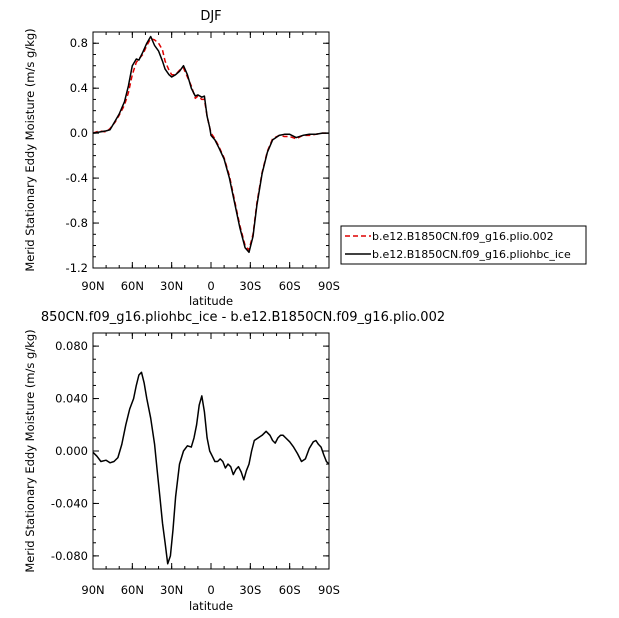 The image size is (619, 618). Describe the element at coordinates (71, 451) in the screenshot. I see `panel-2-y-tick-label: 0.000` at that location.